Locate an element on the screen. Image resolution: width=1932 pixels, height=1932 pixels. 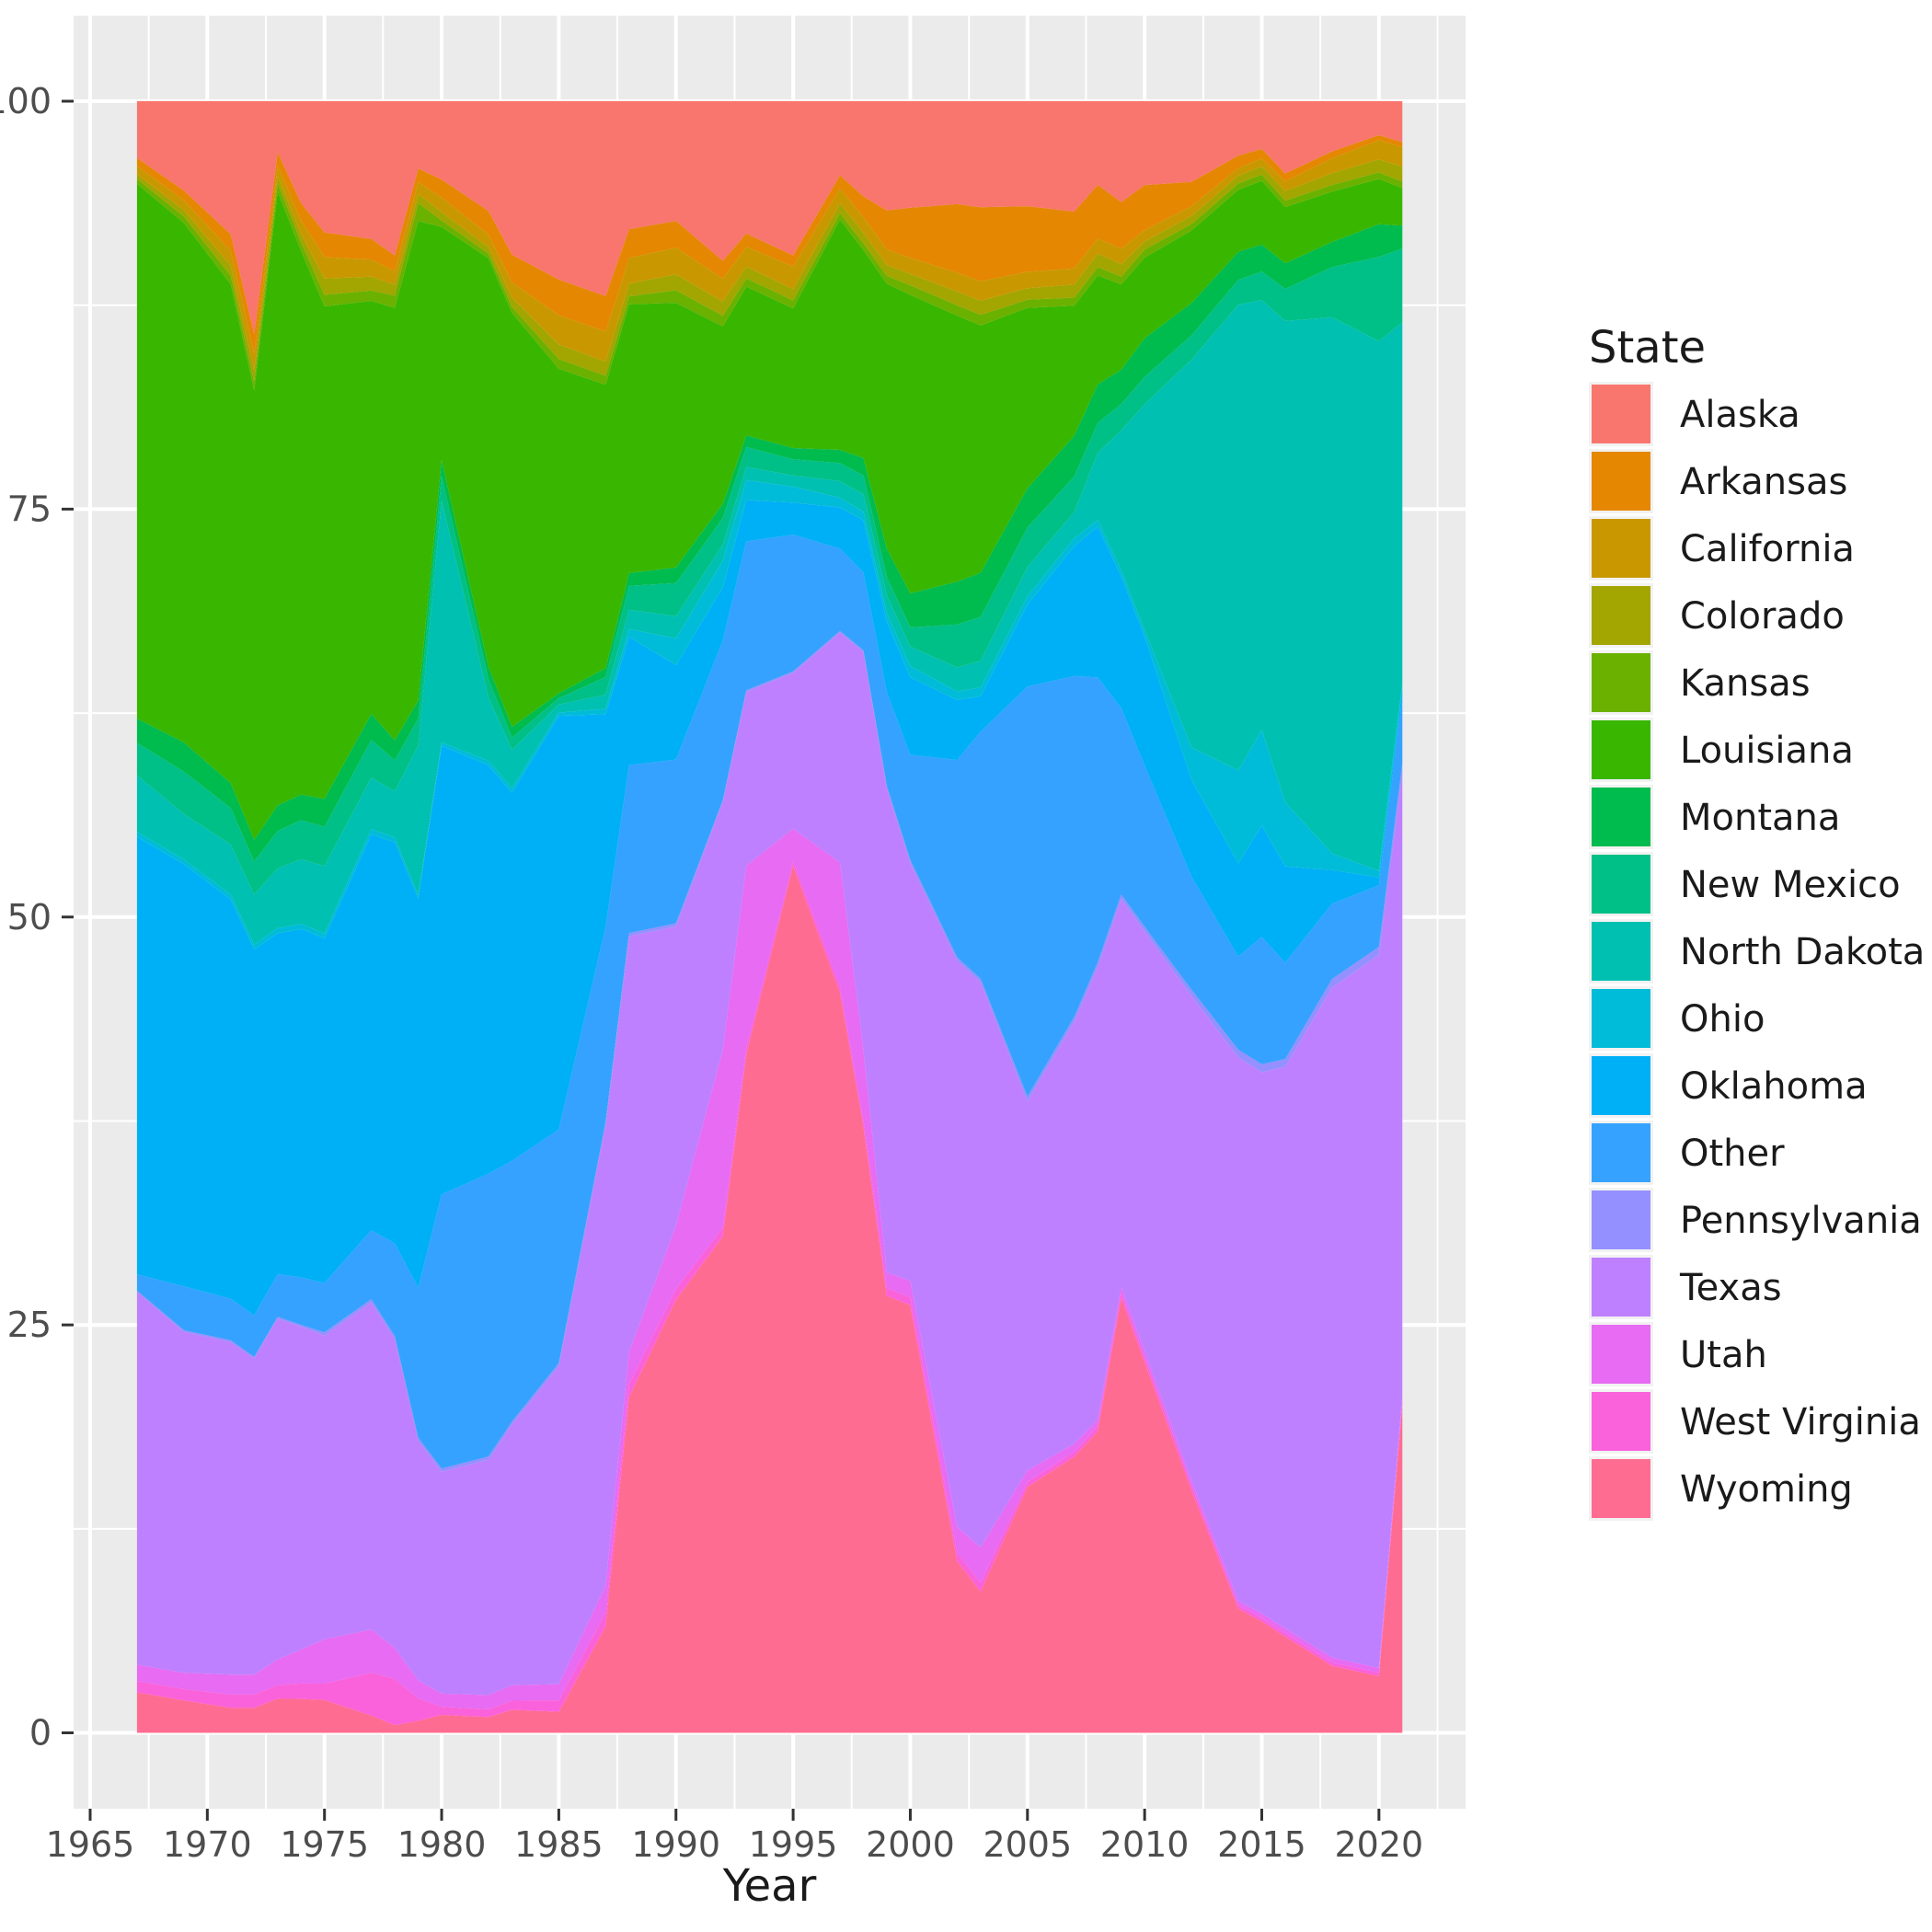
legend-label-north-dakota: North Dakota is located at coordinates (1802, 952).